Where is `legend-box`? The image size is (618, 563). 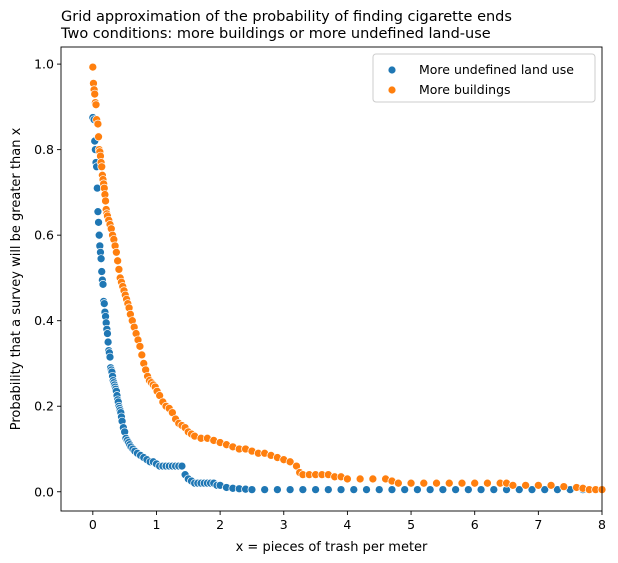
legend-box is located at coordinates (484, 78).